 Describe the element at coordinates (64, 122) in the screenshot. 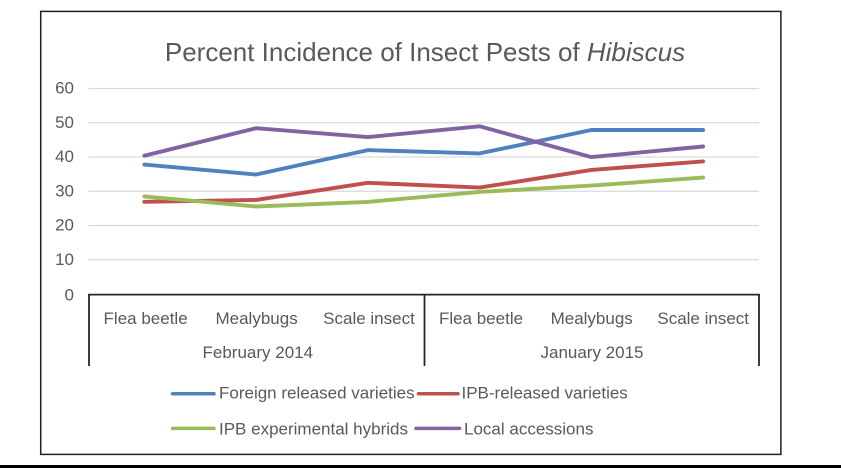

I see `svg-text: 50` at that location.